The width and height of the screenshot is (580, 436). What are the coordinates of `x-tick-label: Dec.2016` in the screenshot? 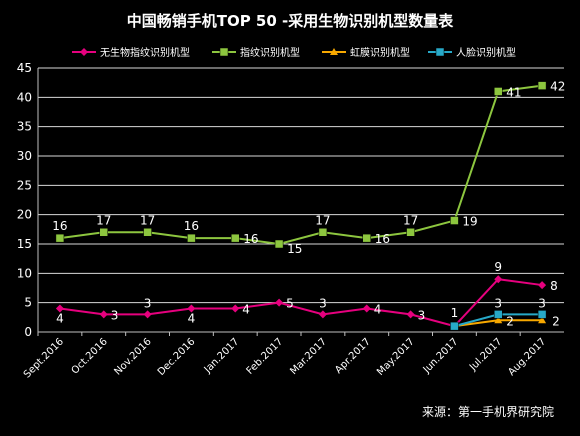 It's located at (177, 357).